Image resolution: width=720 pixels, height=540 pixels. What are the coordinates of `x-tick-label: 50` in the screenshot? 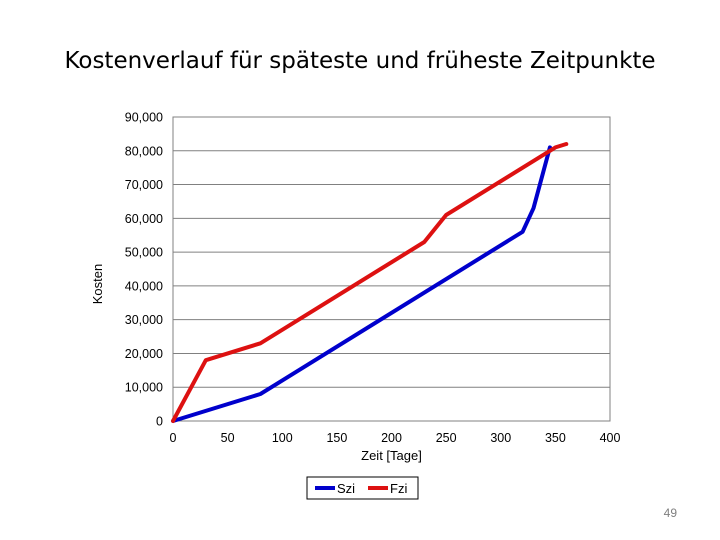 It's located at (228, 438).